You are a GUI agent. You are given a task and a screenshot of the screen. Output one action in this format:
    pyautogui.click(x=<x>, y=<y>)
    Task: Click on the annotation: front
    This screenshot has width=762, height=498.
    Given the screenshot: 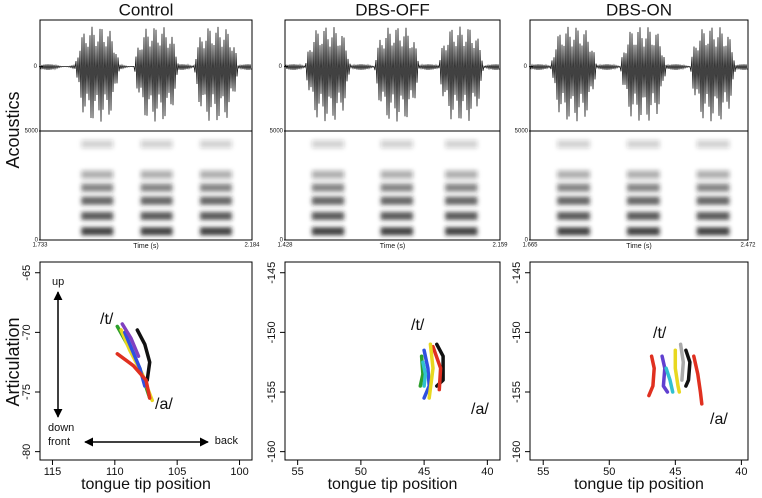 What is the action you would take?
    pyautogui.click(x=59, y=442)
    